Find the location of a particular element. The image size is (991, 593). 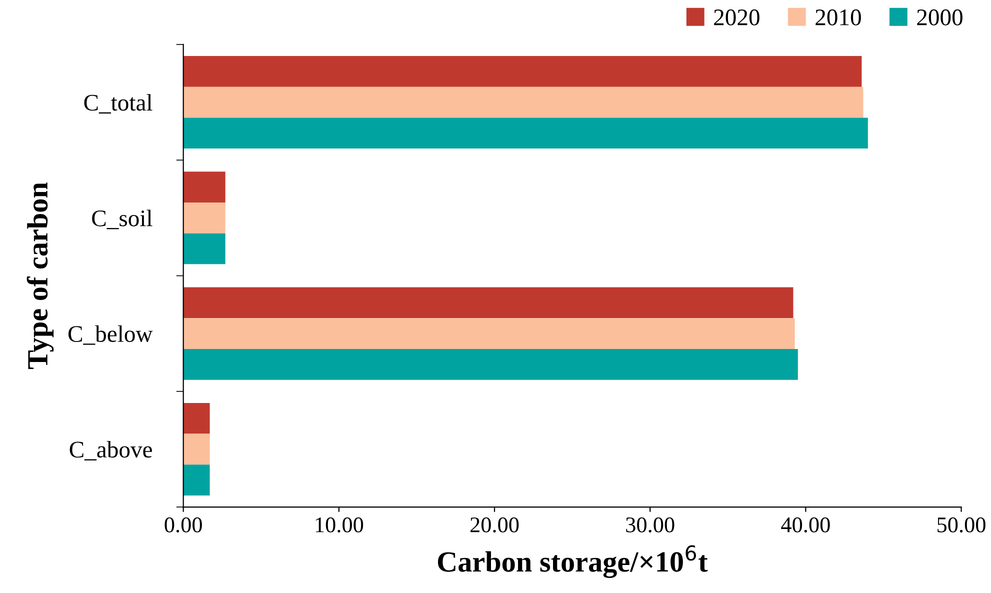

x-tick-label: 10.00 is located at coordinates (340, 524).